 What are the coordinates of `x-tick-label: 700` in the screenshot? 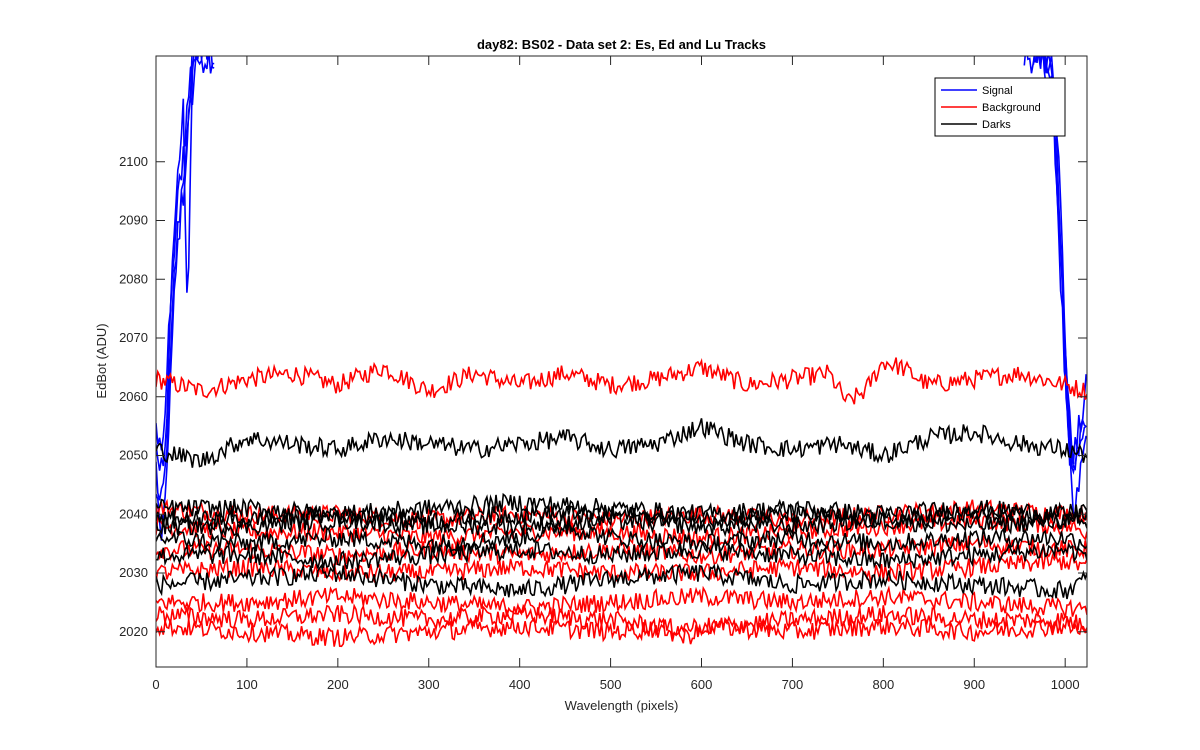 It's located at (793, 684).